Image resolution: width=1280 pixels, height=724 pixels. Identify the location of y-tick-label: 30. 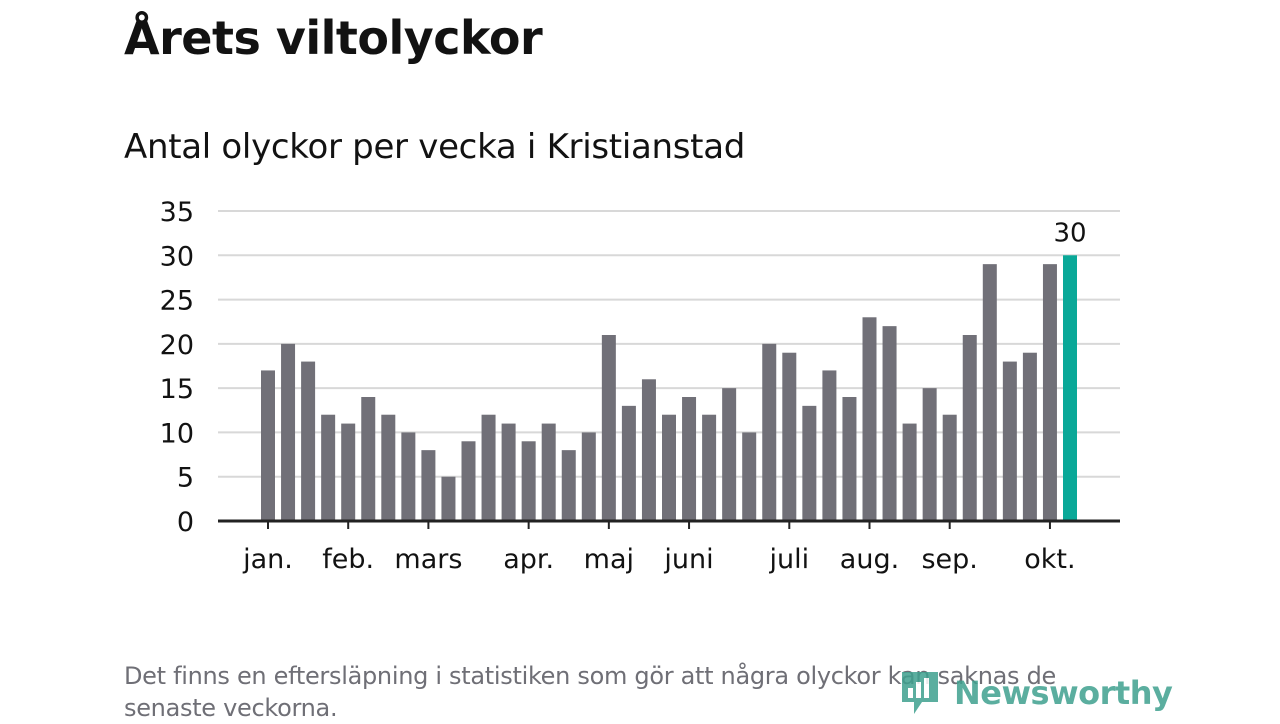
(177, 256).